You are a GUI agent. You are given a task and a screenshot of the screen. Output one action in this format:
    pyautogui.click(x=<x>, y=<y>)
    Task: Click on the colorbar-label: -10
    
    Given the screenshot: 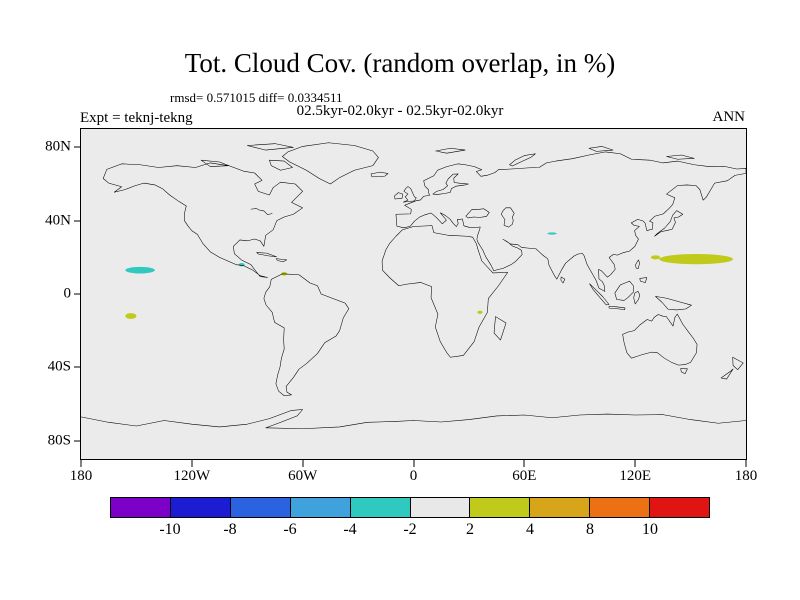 What is the action you would take?
    pyautogui.click(x=170, y=529)
    